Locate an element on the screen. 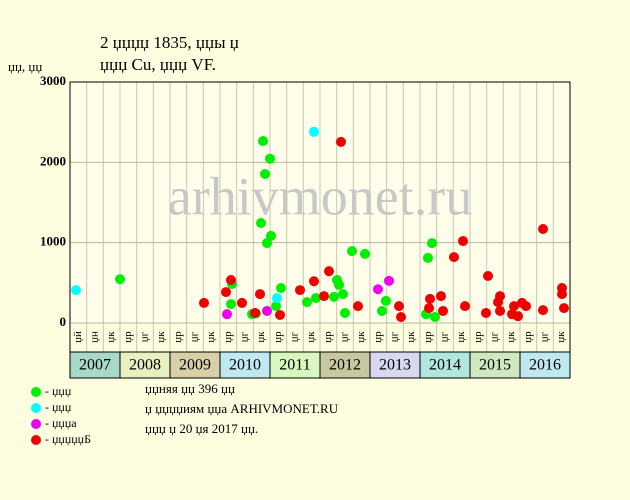  note: џџџ џ 20 џя 2017 џџ. is located at coordinates (201, 428).